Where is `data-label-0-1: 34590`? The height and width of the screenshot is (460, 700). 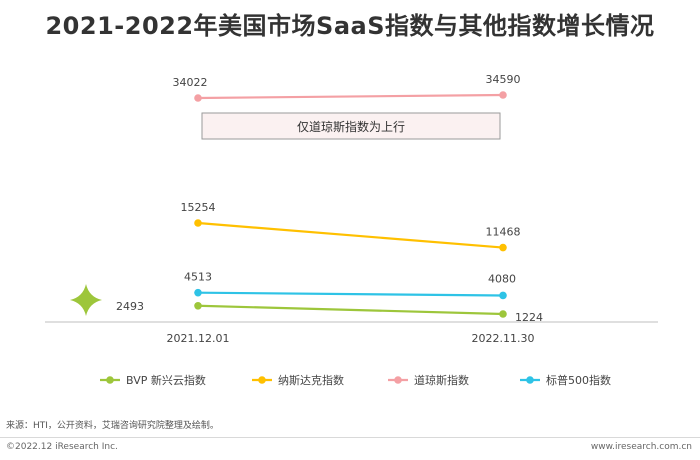
data-label-0-1: 34590 is located at coordinates (503, 79).